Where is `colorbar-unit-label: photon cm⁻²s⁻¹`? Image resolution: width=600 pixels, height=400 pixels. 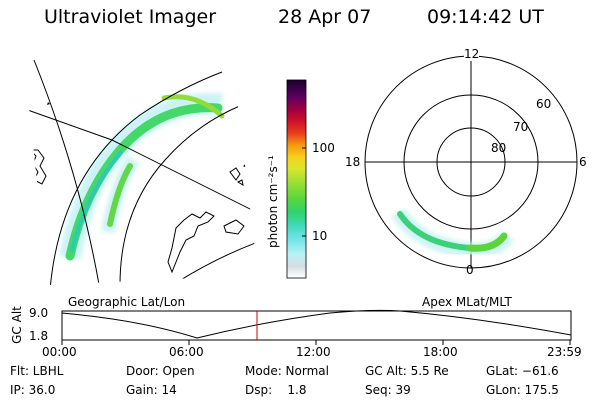
colorbar-unit-label: photon cm⁻²s⁻¹ is located at coordinates (273, 201).